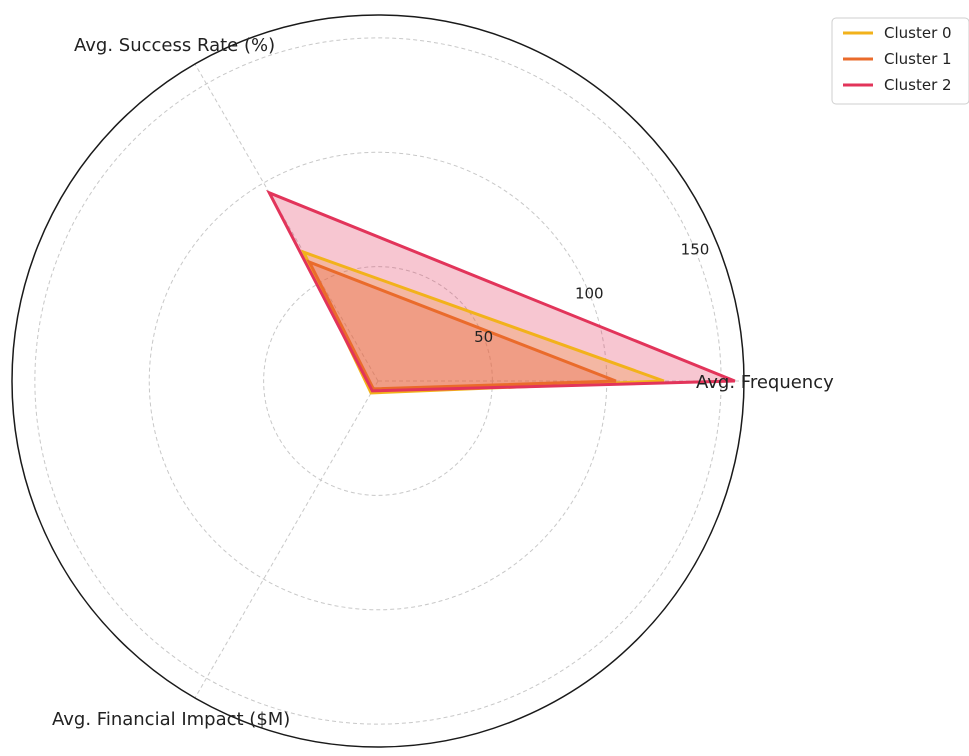 The height and width of the screenshot is (756, 969). Describe the element at coordinates (695, 250) in the screenshot. I see `r-tick-label-2: 150` at that location.